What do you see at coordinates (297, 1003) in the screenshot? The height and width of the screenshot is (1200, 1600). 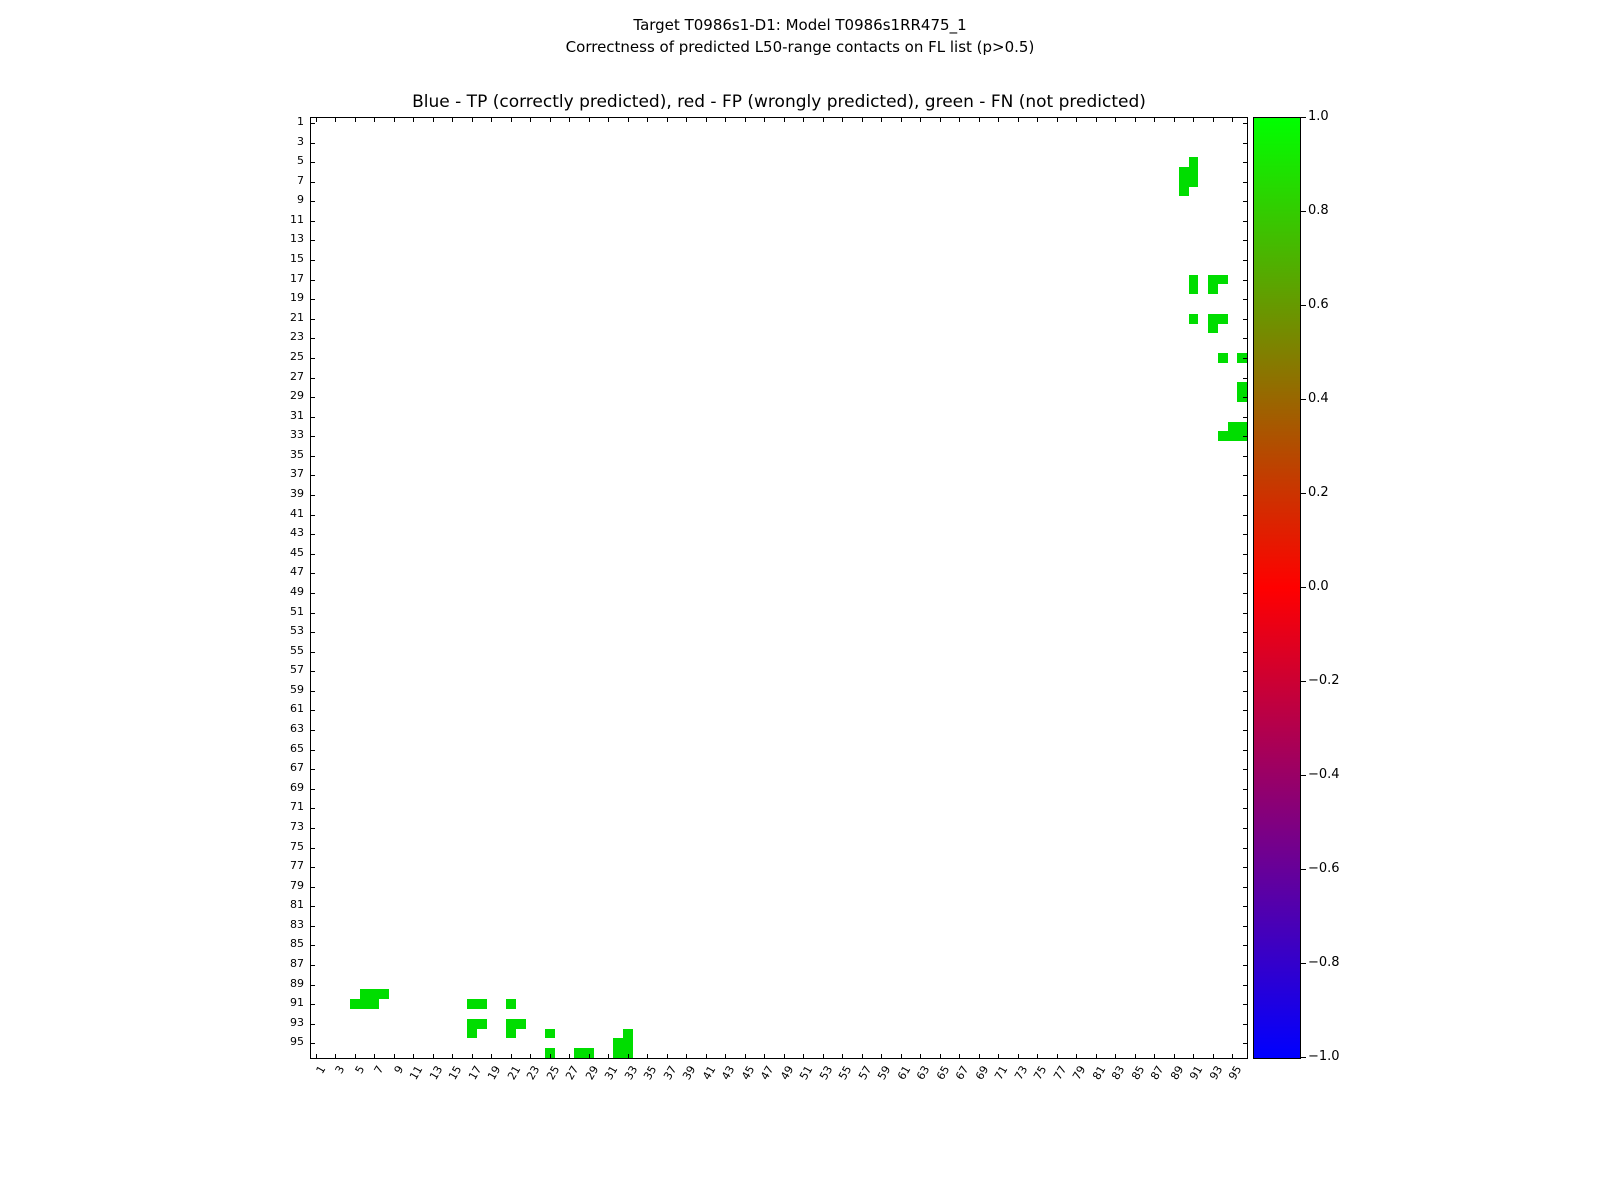 I see `y-tick-label: 91` at bounding box center [297, 1003].